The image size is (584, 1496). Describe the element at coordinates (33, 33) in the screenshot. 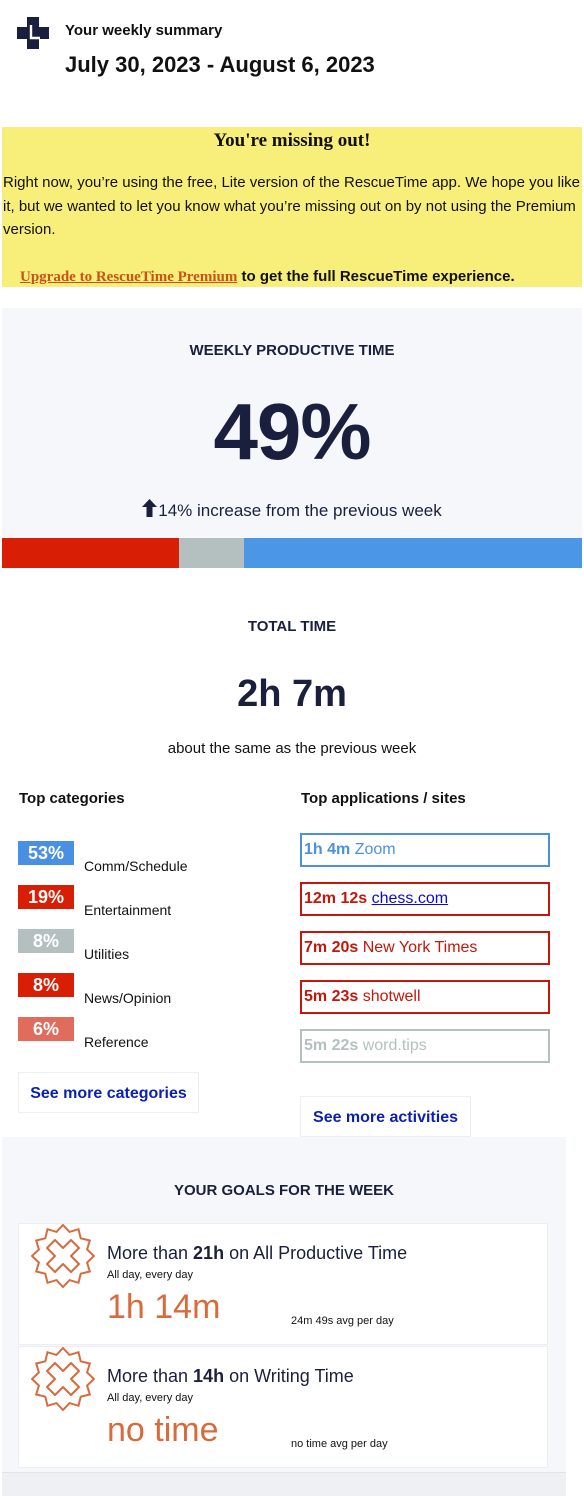

I see `rescuetime-logo-icon` at that location.